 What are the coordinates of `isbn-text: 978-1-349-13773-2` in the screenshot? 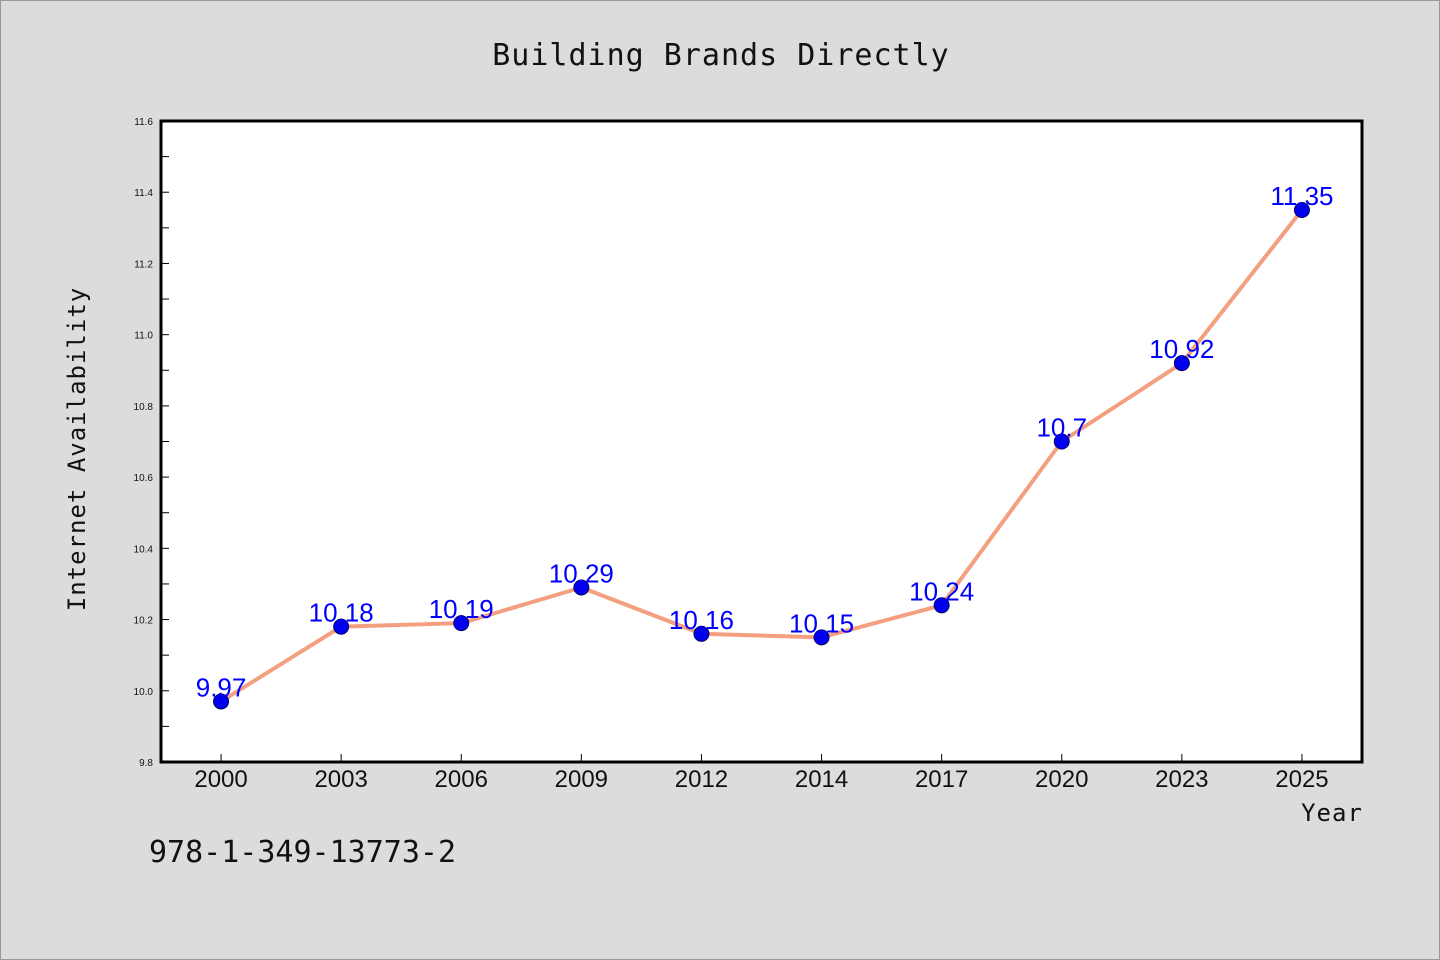 It's located at (303, 852).